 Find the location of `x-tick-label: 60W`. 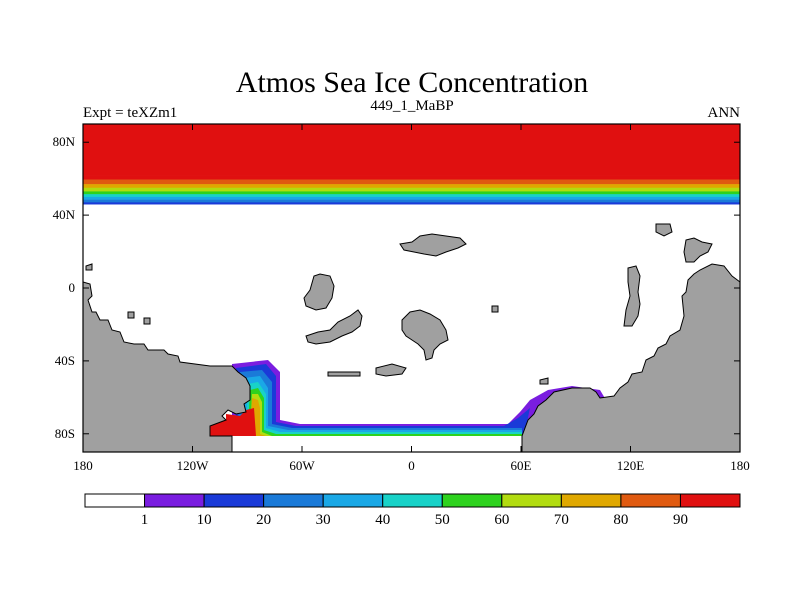

x-tick-label: 60W is located at coordinates (302, 465).